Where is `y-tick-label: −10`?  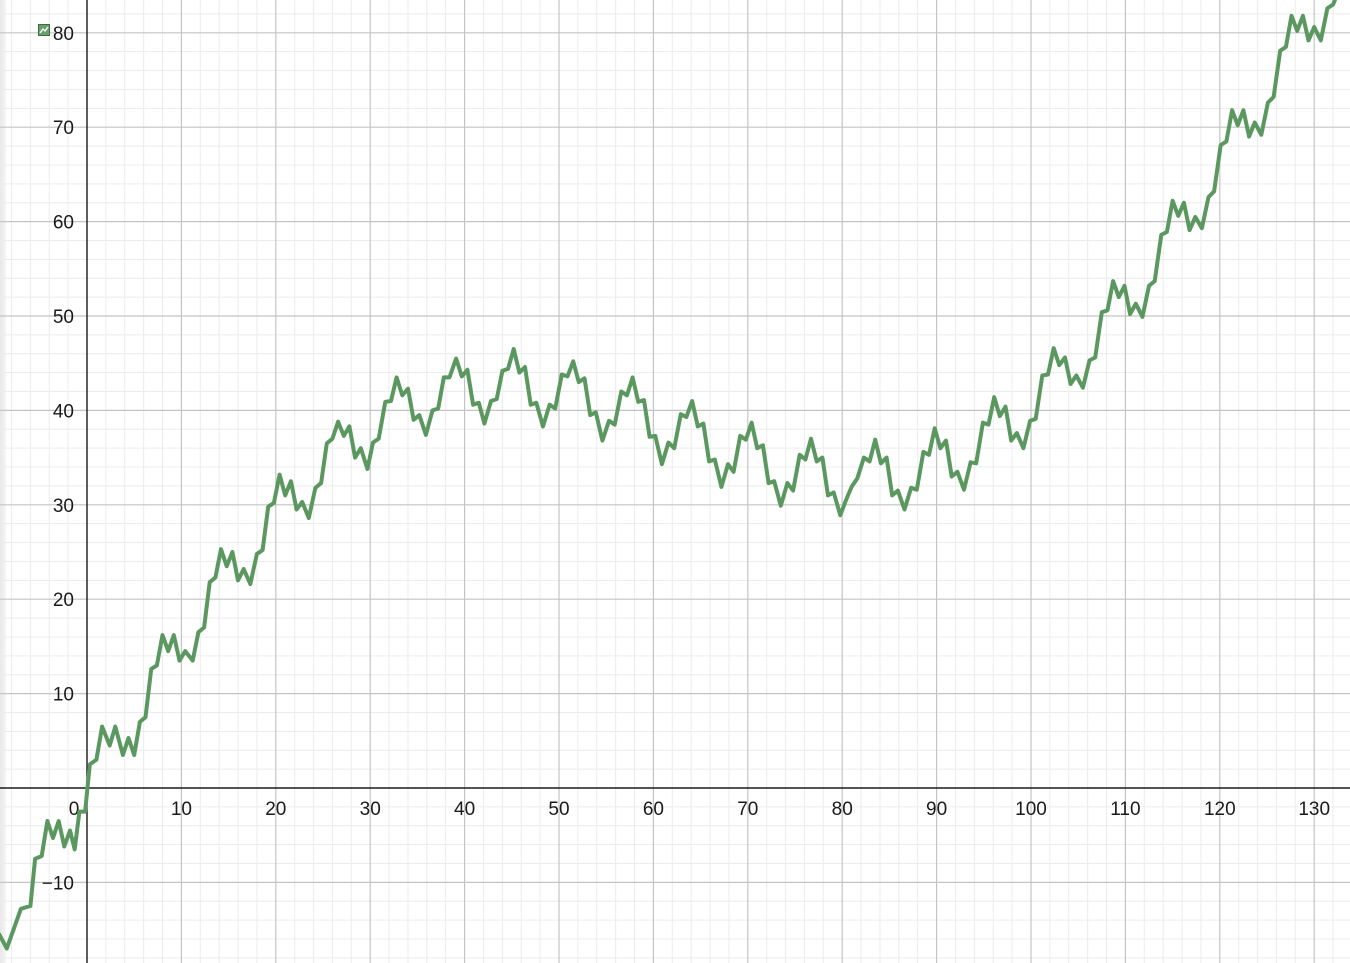
y-tick-label: −10 is located at coordinates (58, 883).